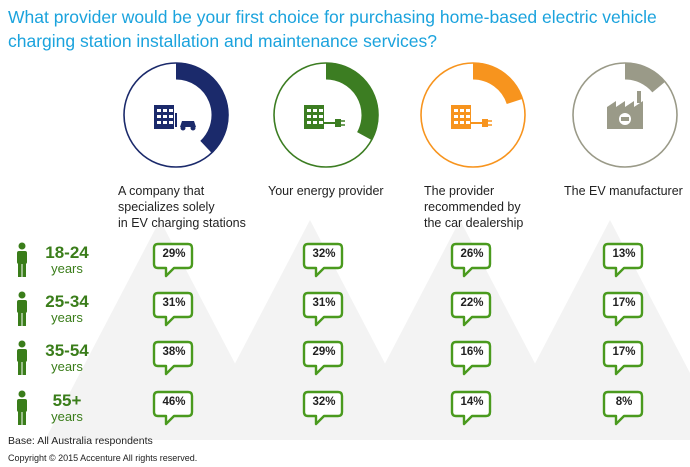  What do you see at coordinates (174, 352) in the screenshot?
I see `data-label: 38%` at bounding box center [174, 352].